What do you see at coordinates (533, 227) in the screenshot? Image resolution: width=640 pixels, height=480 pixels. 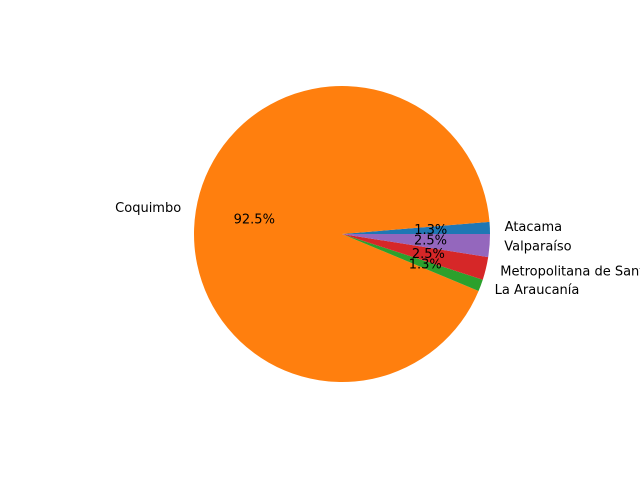 I see `slice-label: Atacama` at bounding box center [533, 227].